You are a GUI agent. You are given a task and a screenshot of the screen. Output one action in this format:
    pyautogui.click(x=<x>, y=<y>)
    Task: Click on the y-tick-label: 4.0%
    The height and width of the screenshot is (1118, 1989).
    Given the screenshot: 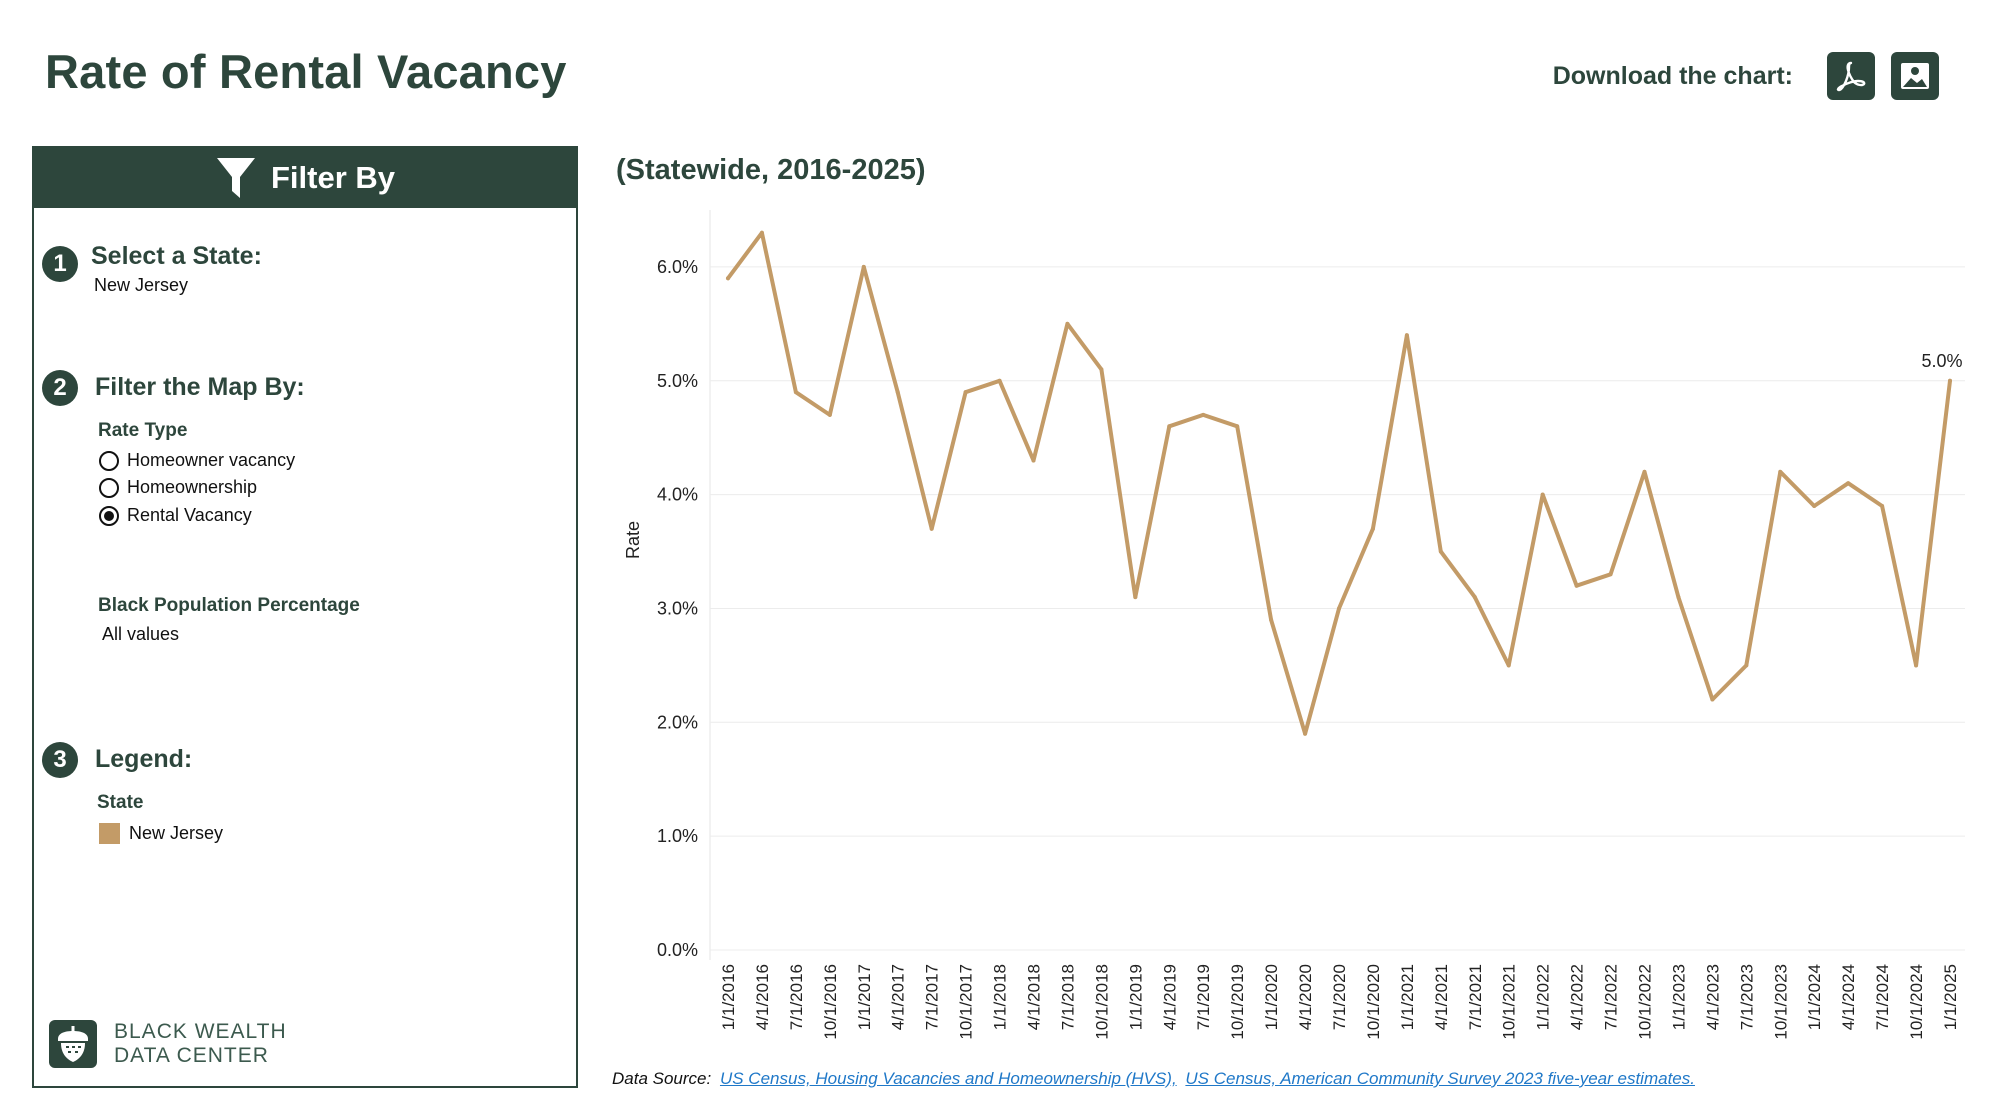 What is the action you would take?
    pyautogui.click(x=677, y=495)
    